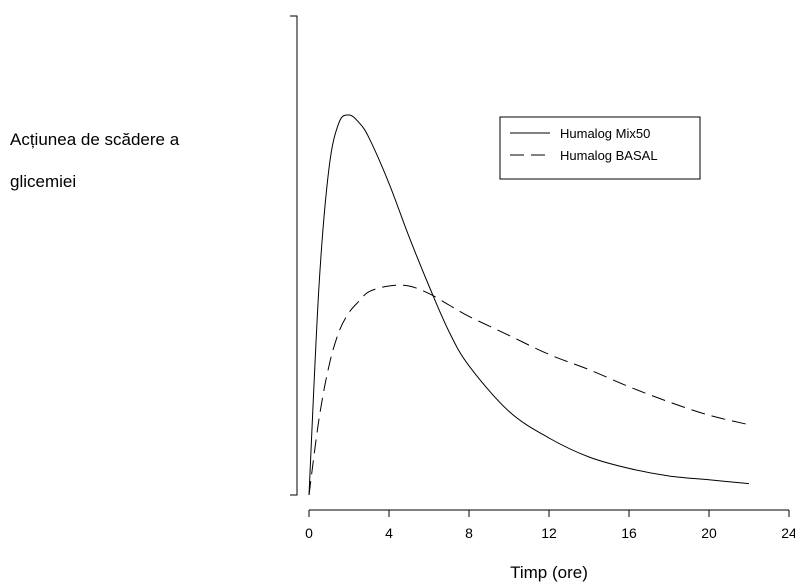 This screenshot has height=583, width=795. What do you see at coordinates (709, 533) in the screenshot?
I see `x-tick-label: 20` at bounding box center [709, 533].